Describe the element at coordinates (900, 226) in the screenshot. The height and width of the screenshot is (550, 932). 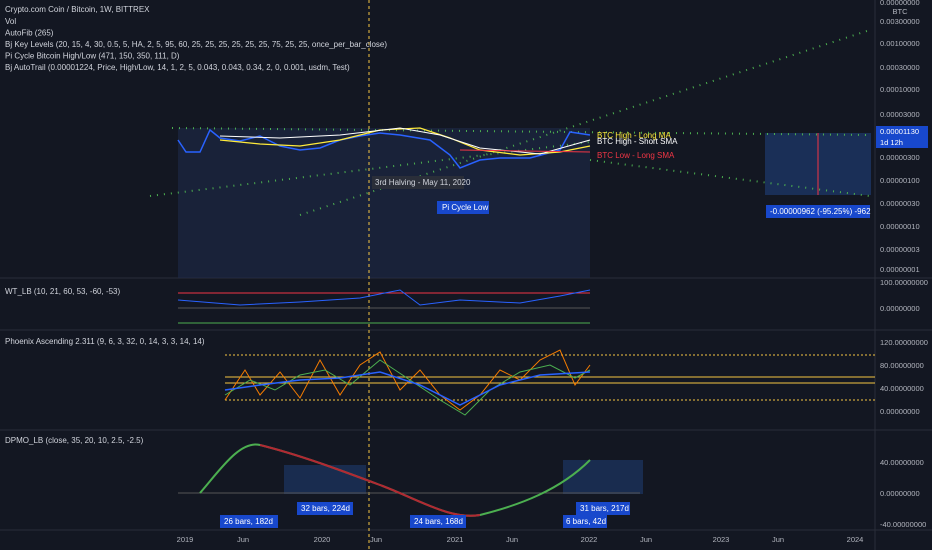
I see `price-label: 0.00000010` at that location.